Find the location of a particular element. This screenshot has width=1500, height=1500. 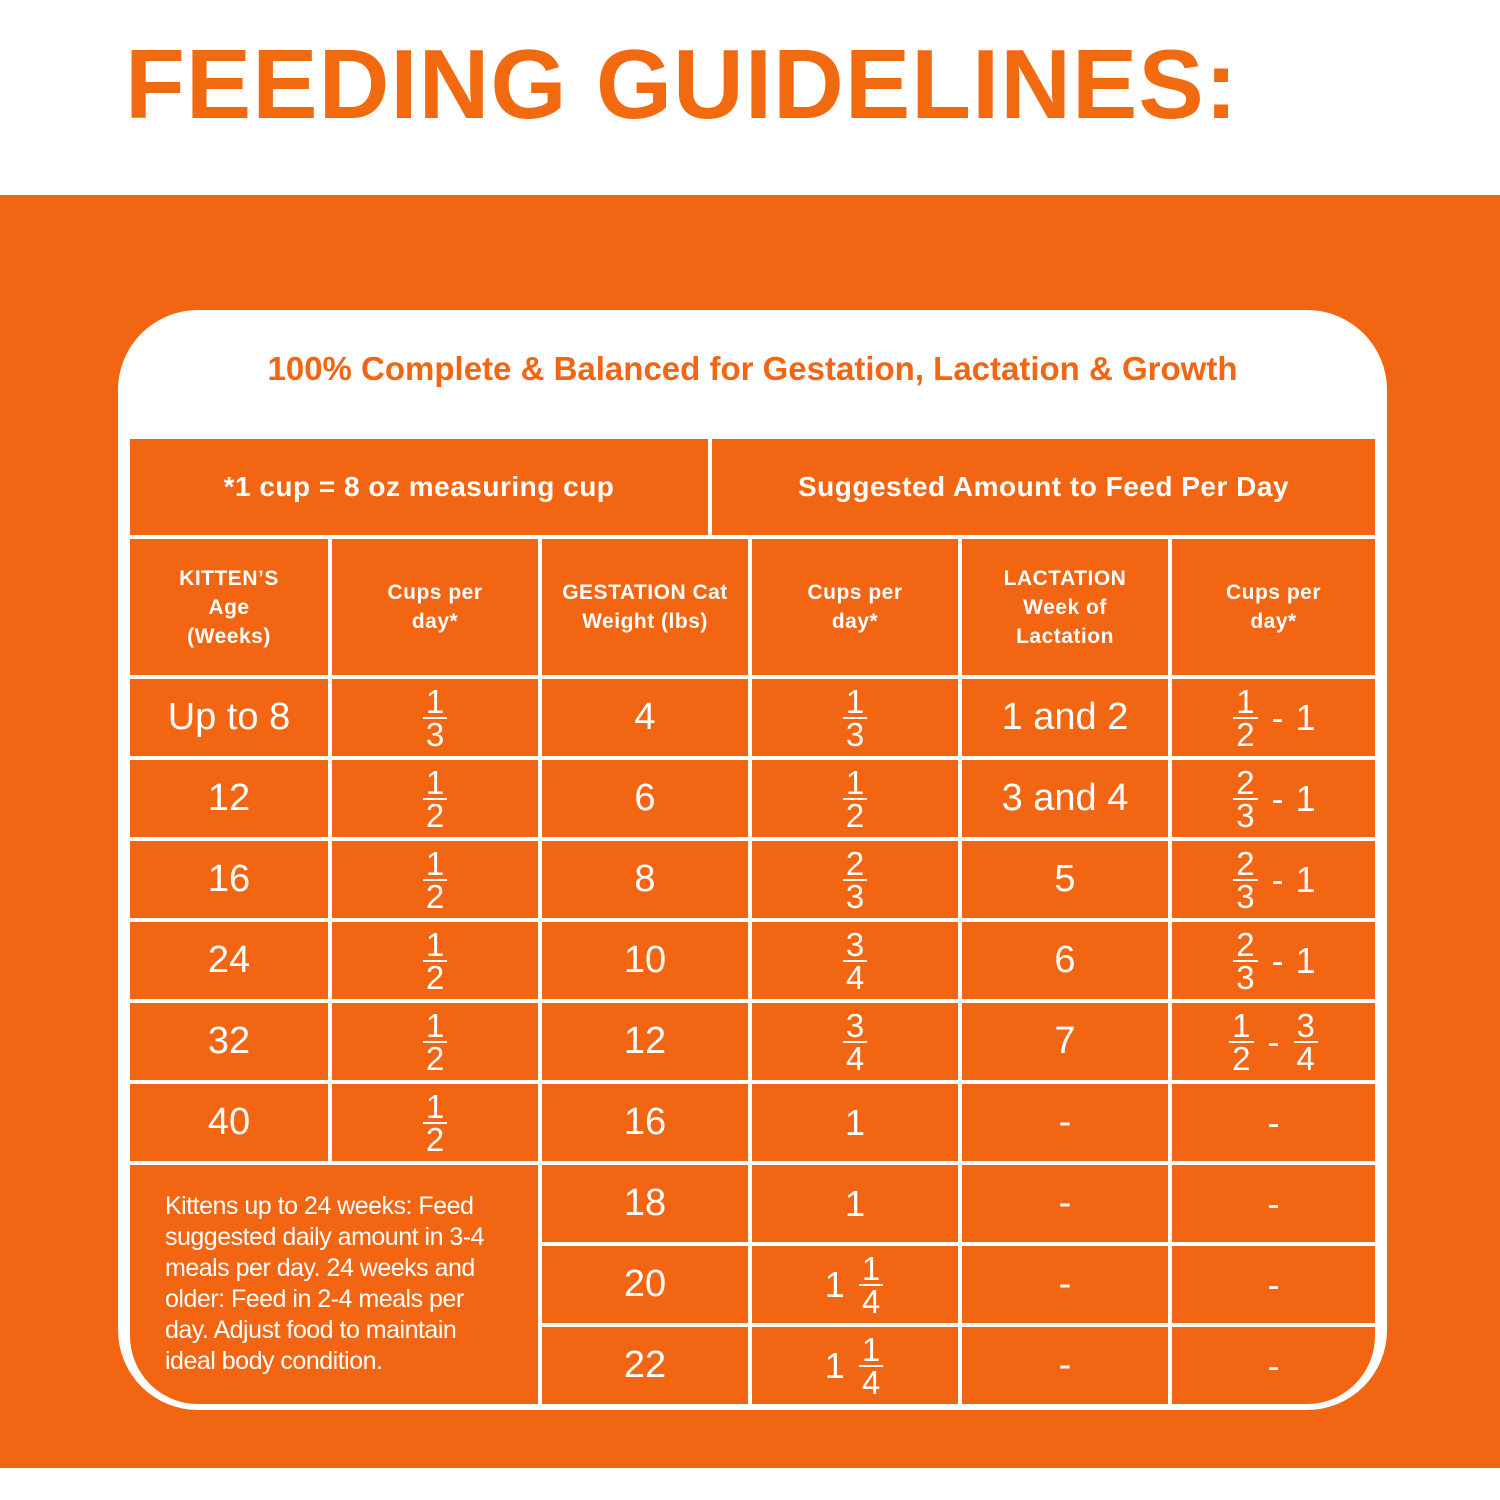

header-line: LACTATION is located at coordinates (1065, 578).